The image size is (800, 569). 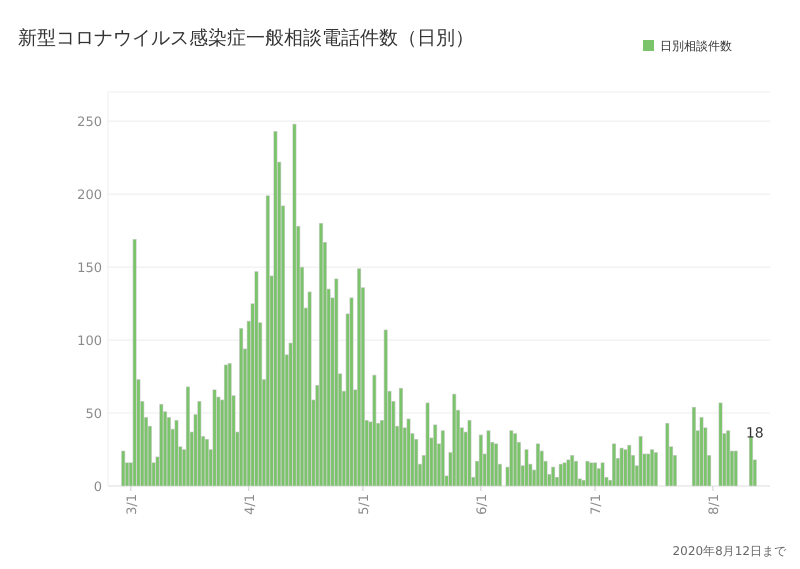 I want to click on text: 2020年8月12日まで, so click(x=729, y=551).